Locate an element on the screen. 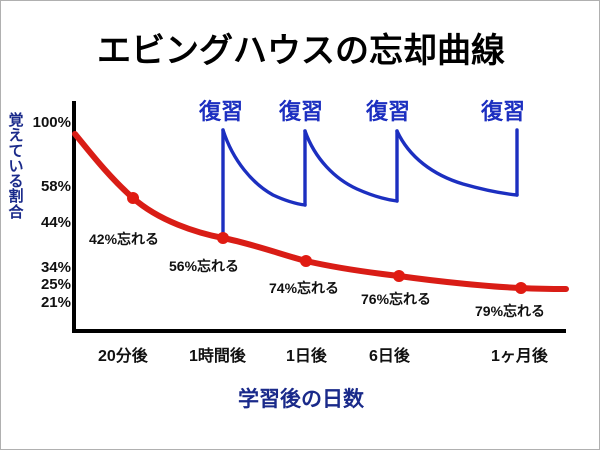 This screenshot has height=450, width=600. y-axis-title: 覚 え て い る 割 合 is located at coordinates (16, 166).